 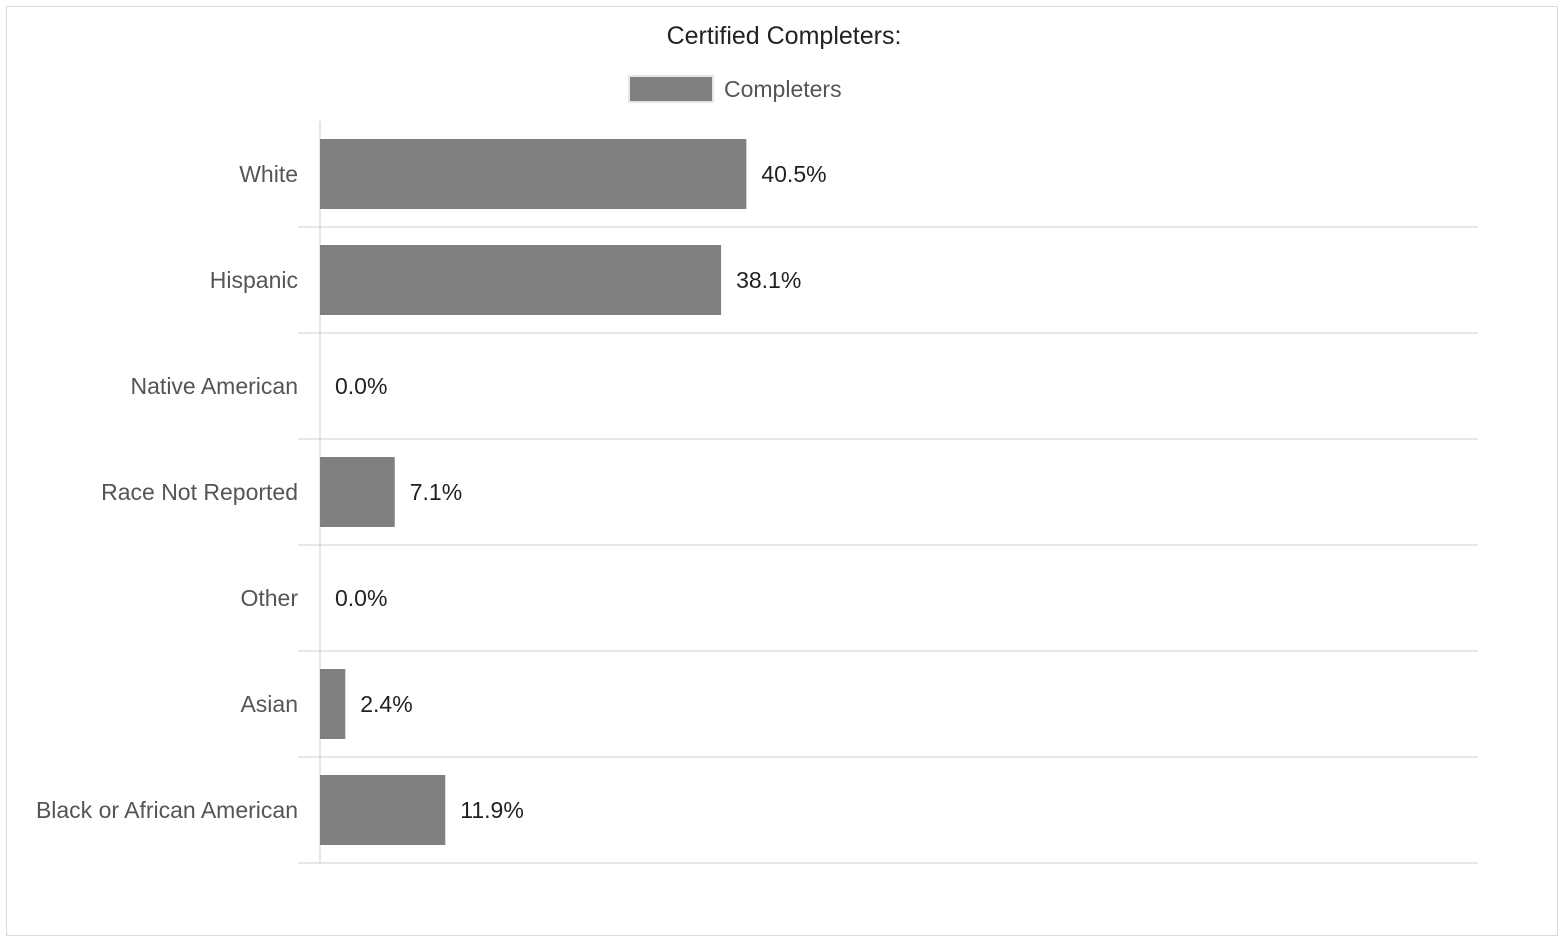 What do you see at coordinates (783, 88) in the screenshot?
I see `legend-label-completers: Completers` at bounding box center [783, 88].